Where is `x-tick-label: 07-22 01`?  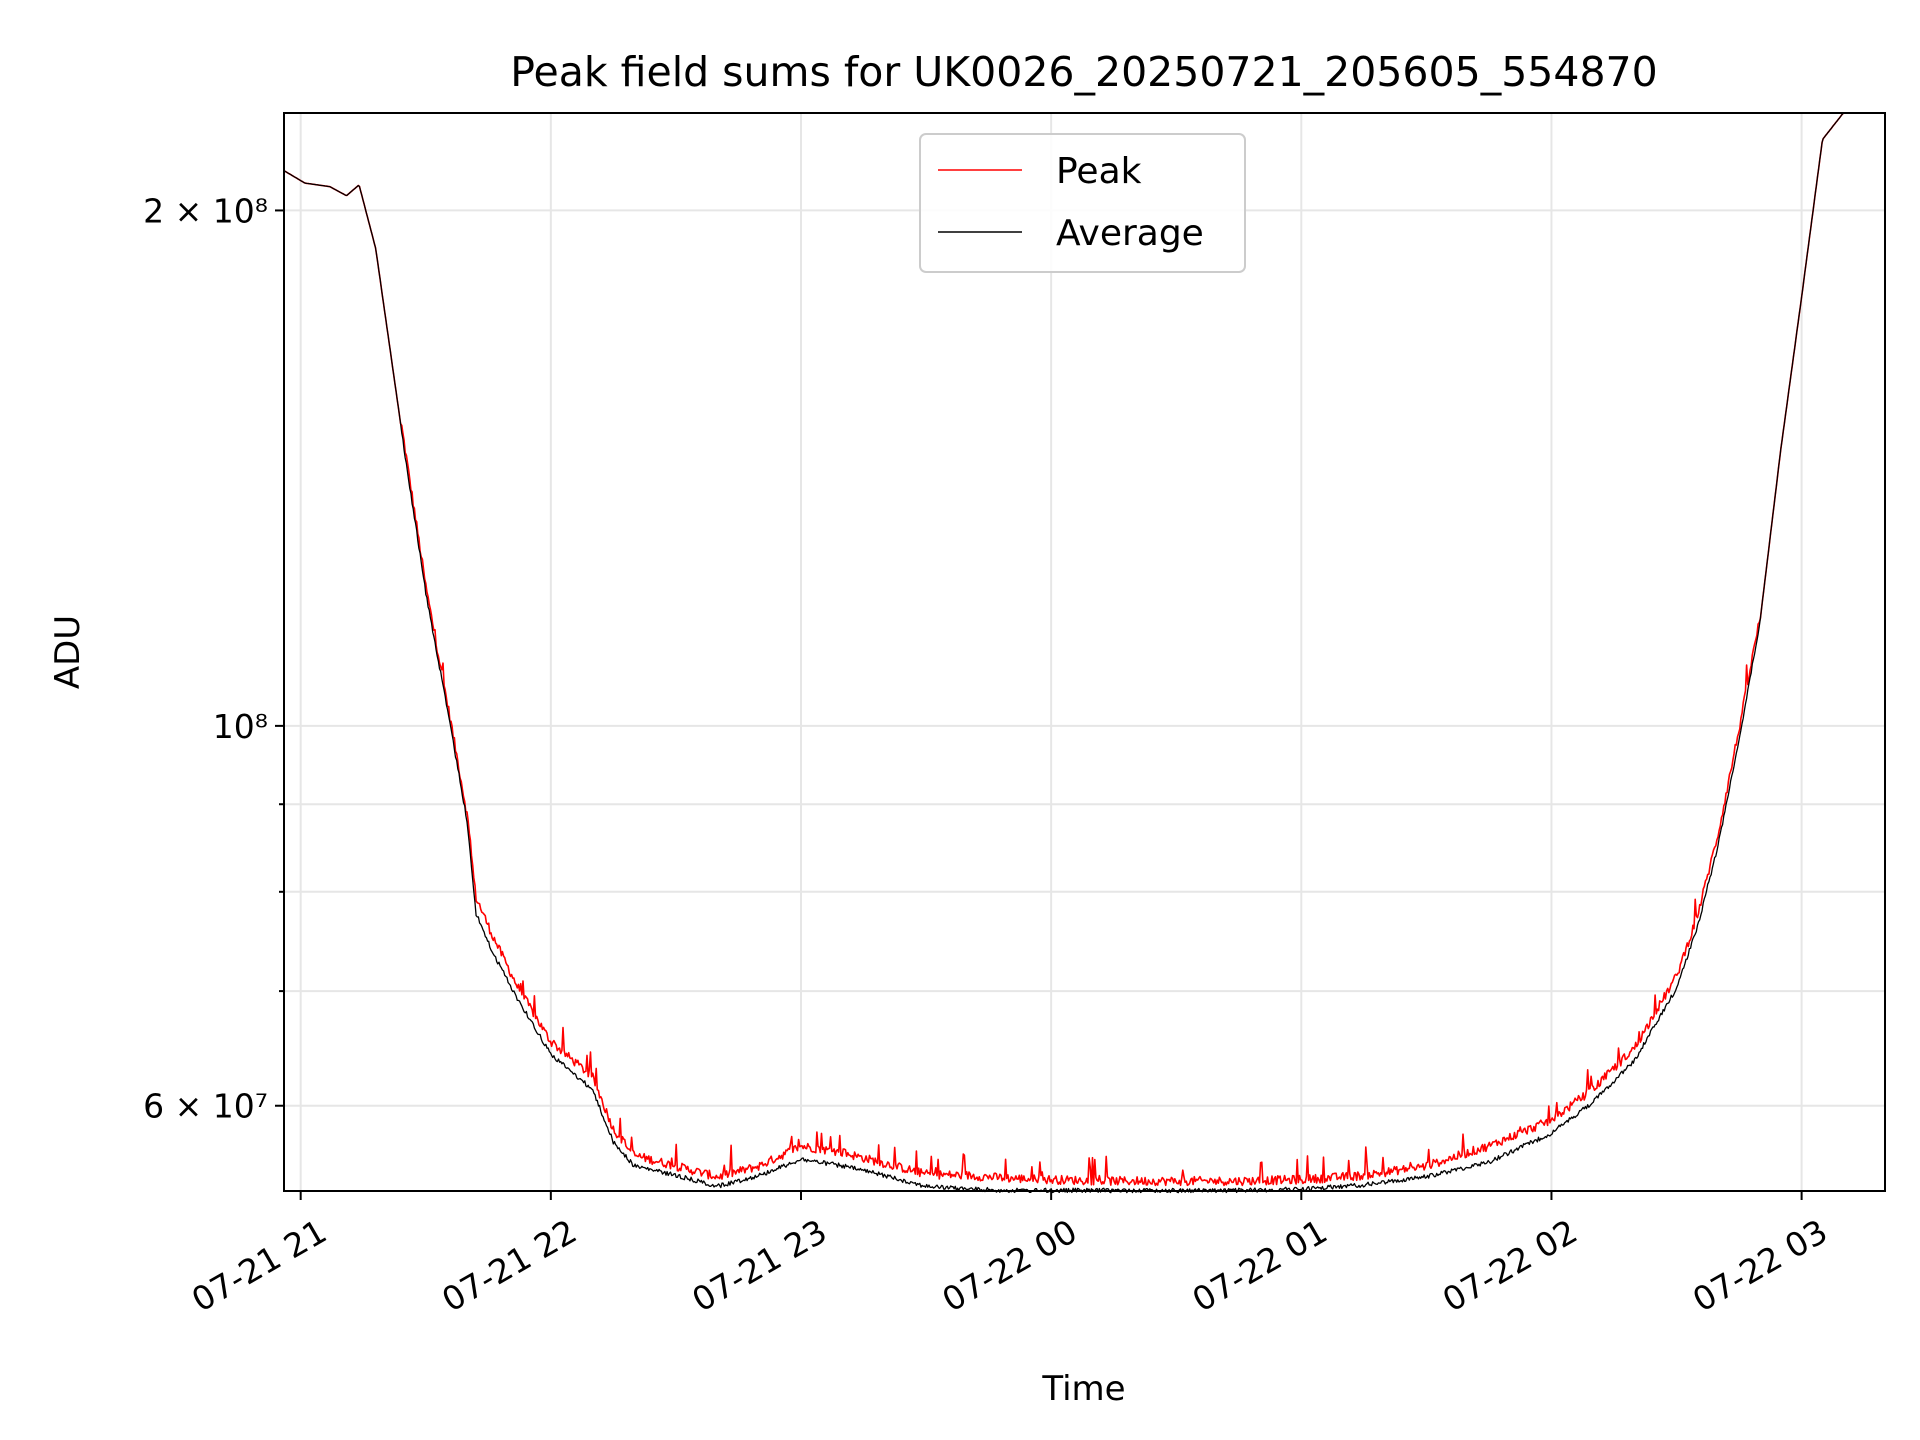 x-tick-label: 07-22 01 is located at coordinates (1260, 1266).